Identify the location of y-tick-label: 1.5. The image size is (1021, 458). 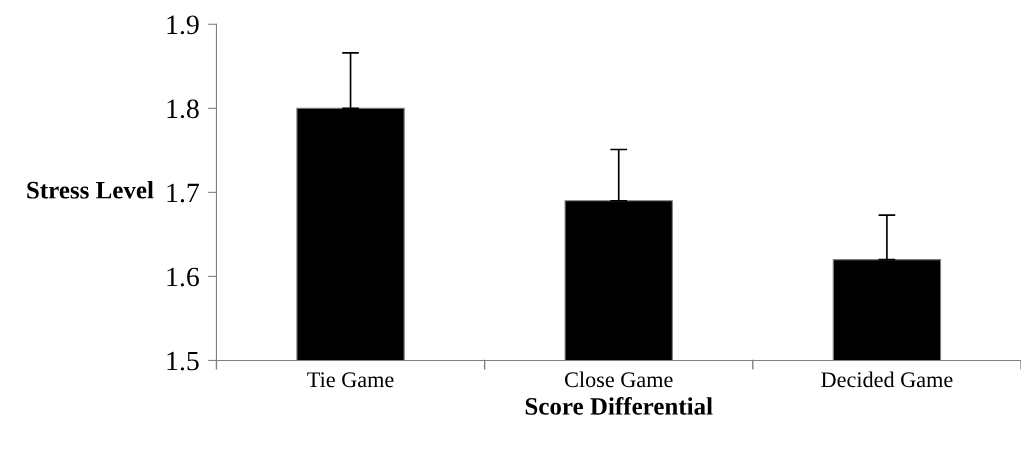
(183, 361).